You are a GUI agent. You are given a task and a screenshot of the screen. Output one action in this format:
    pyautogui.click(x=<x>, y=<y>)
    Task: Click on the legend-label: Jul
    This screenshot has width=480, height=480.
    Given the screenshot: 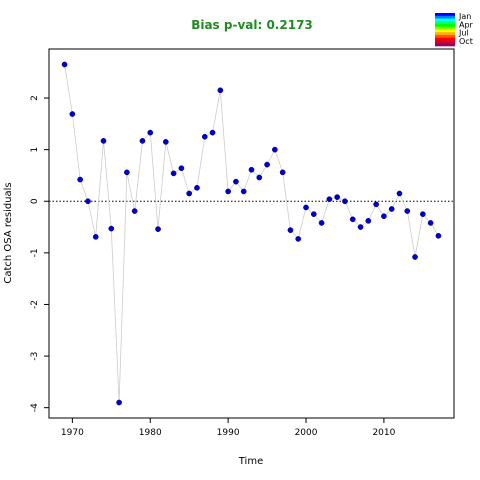 What is the action you would take?
    pyautogui.click(x=463, y=33)
    